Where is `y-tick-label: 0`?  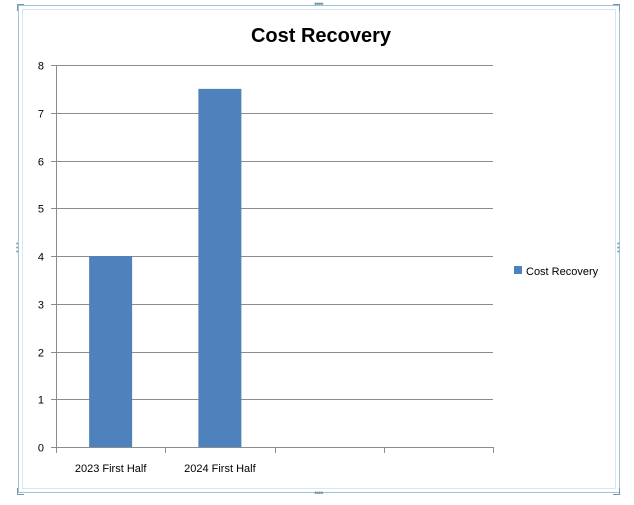
y-tick-label: 0 is located at coordinates (41, 449).